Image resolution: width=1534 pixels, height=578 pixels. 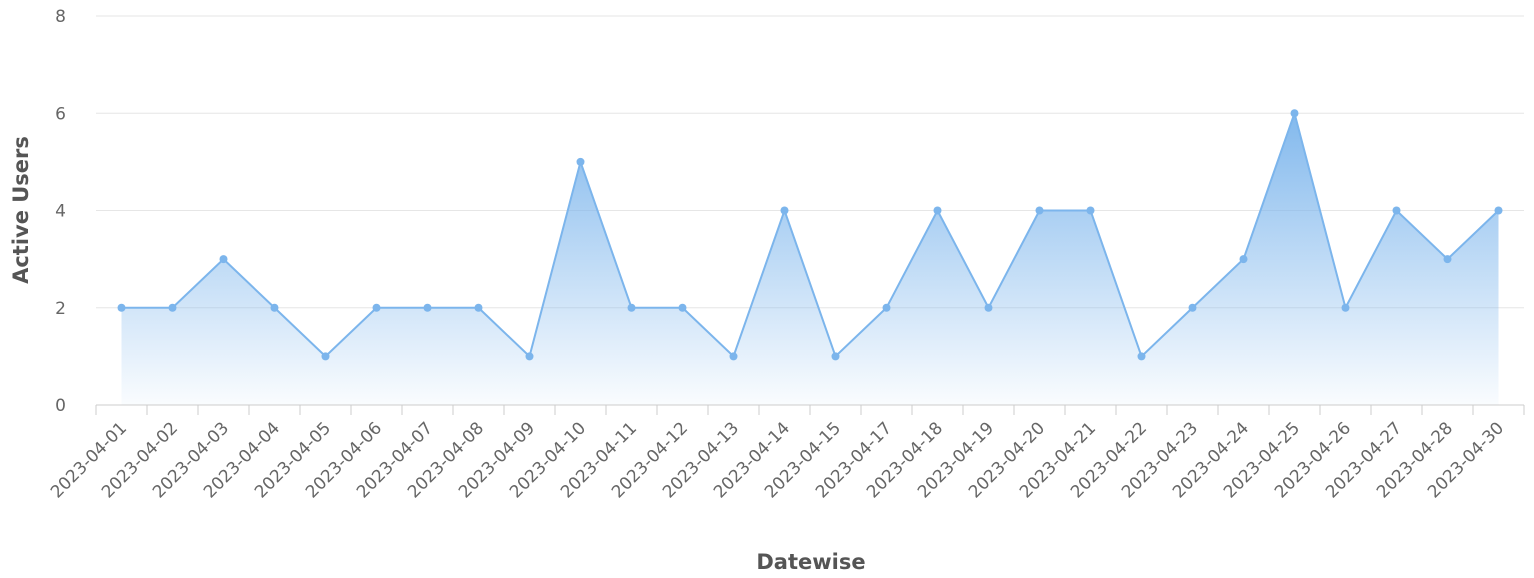 I want to click on y-axis-title: Active Users, so click(x=21, y=210).